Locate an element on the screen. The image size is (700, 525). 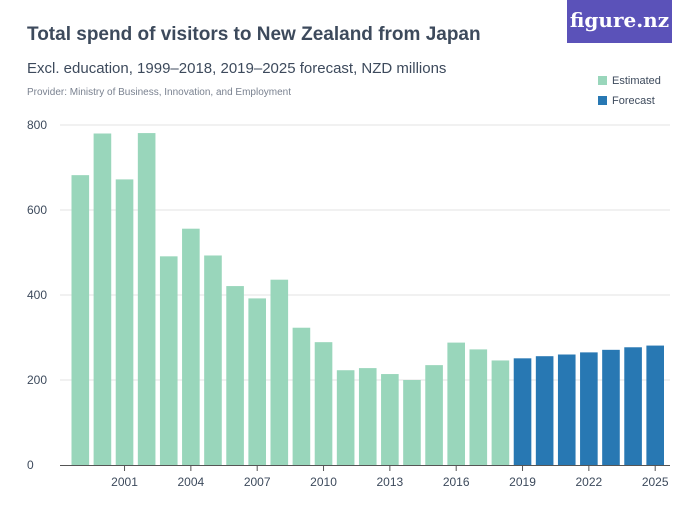
x-tick-label: 2007 is located at coordinates (257, 482).